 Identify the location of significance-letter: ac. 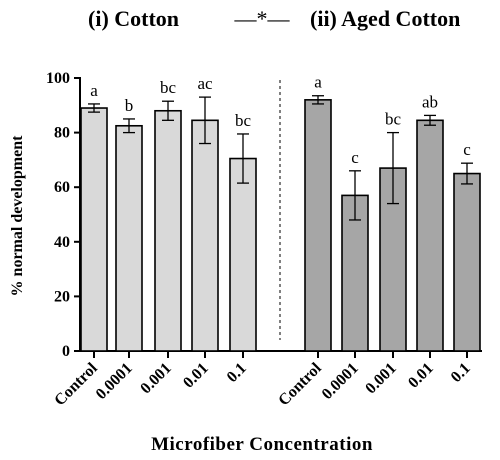
(205, 83).